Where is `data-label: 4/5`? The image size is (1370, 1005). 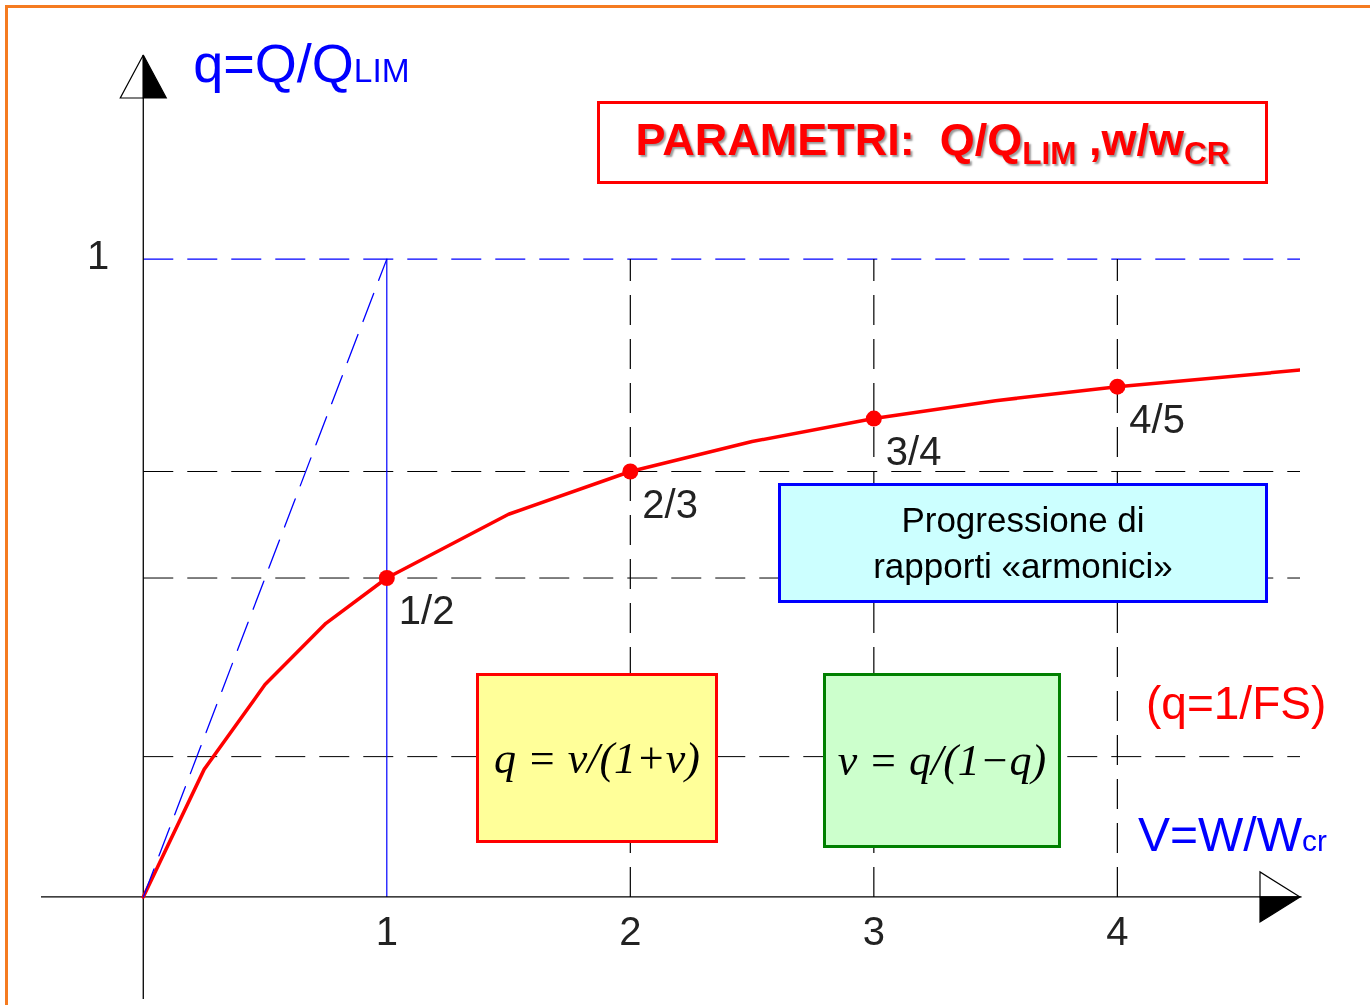 data-label: 4/5 is located at coordinates (1157, 418).